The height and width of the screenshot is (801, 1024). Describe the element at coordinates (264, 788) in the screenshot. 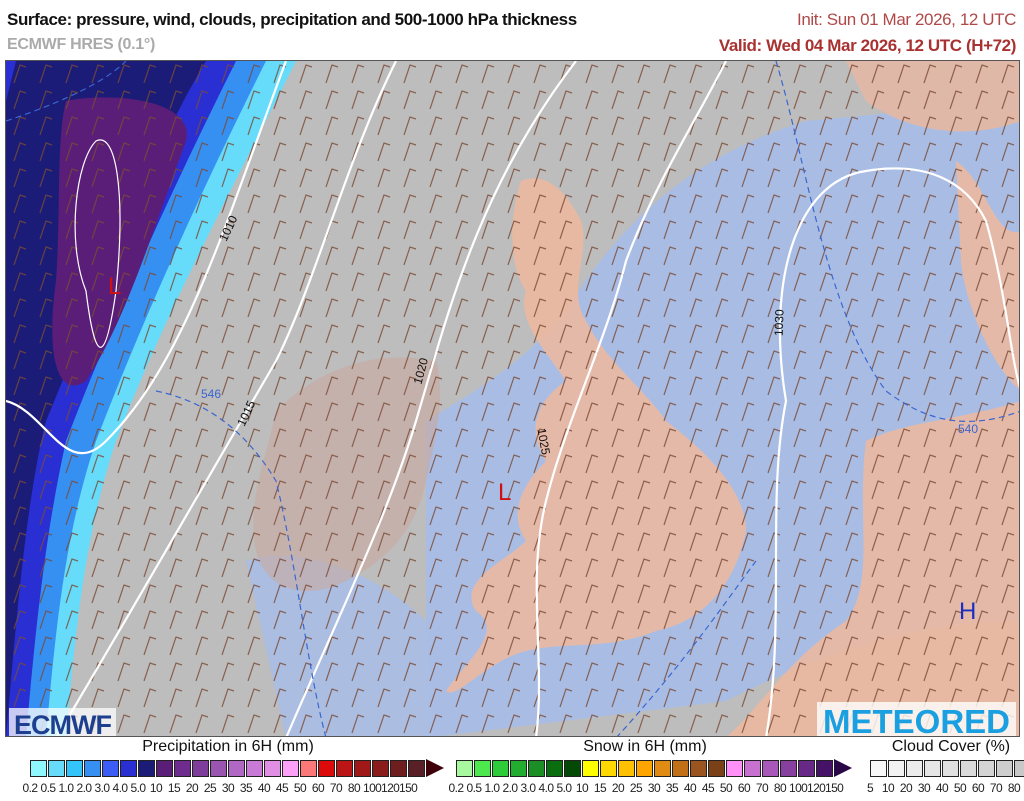

I see `legend-label: 40` at that location.